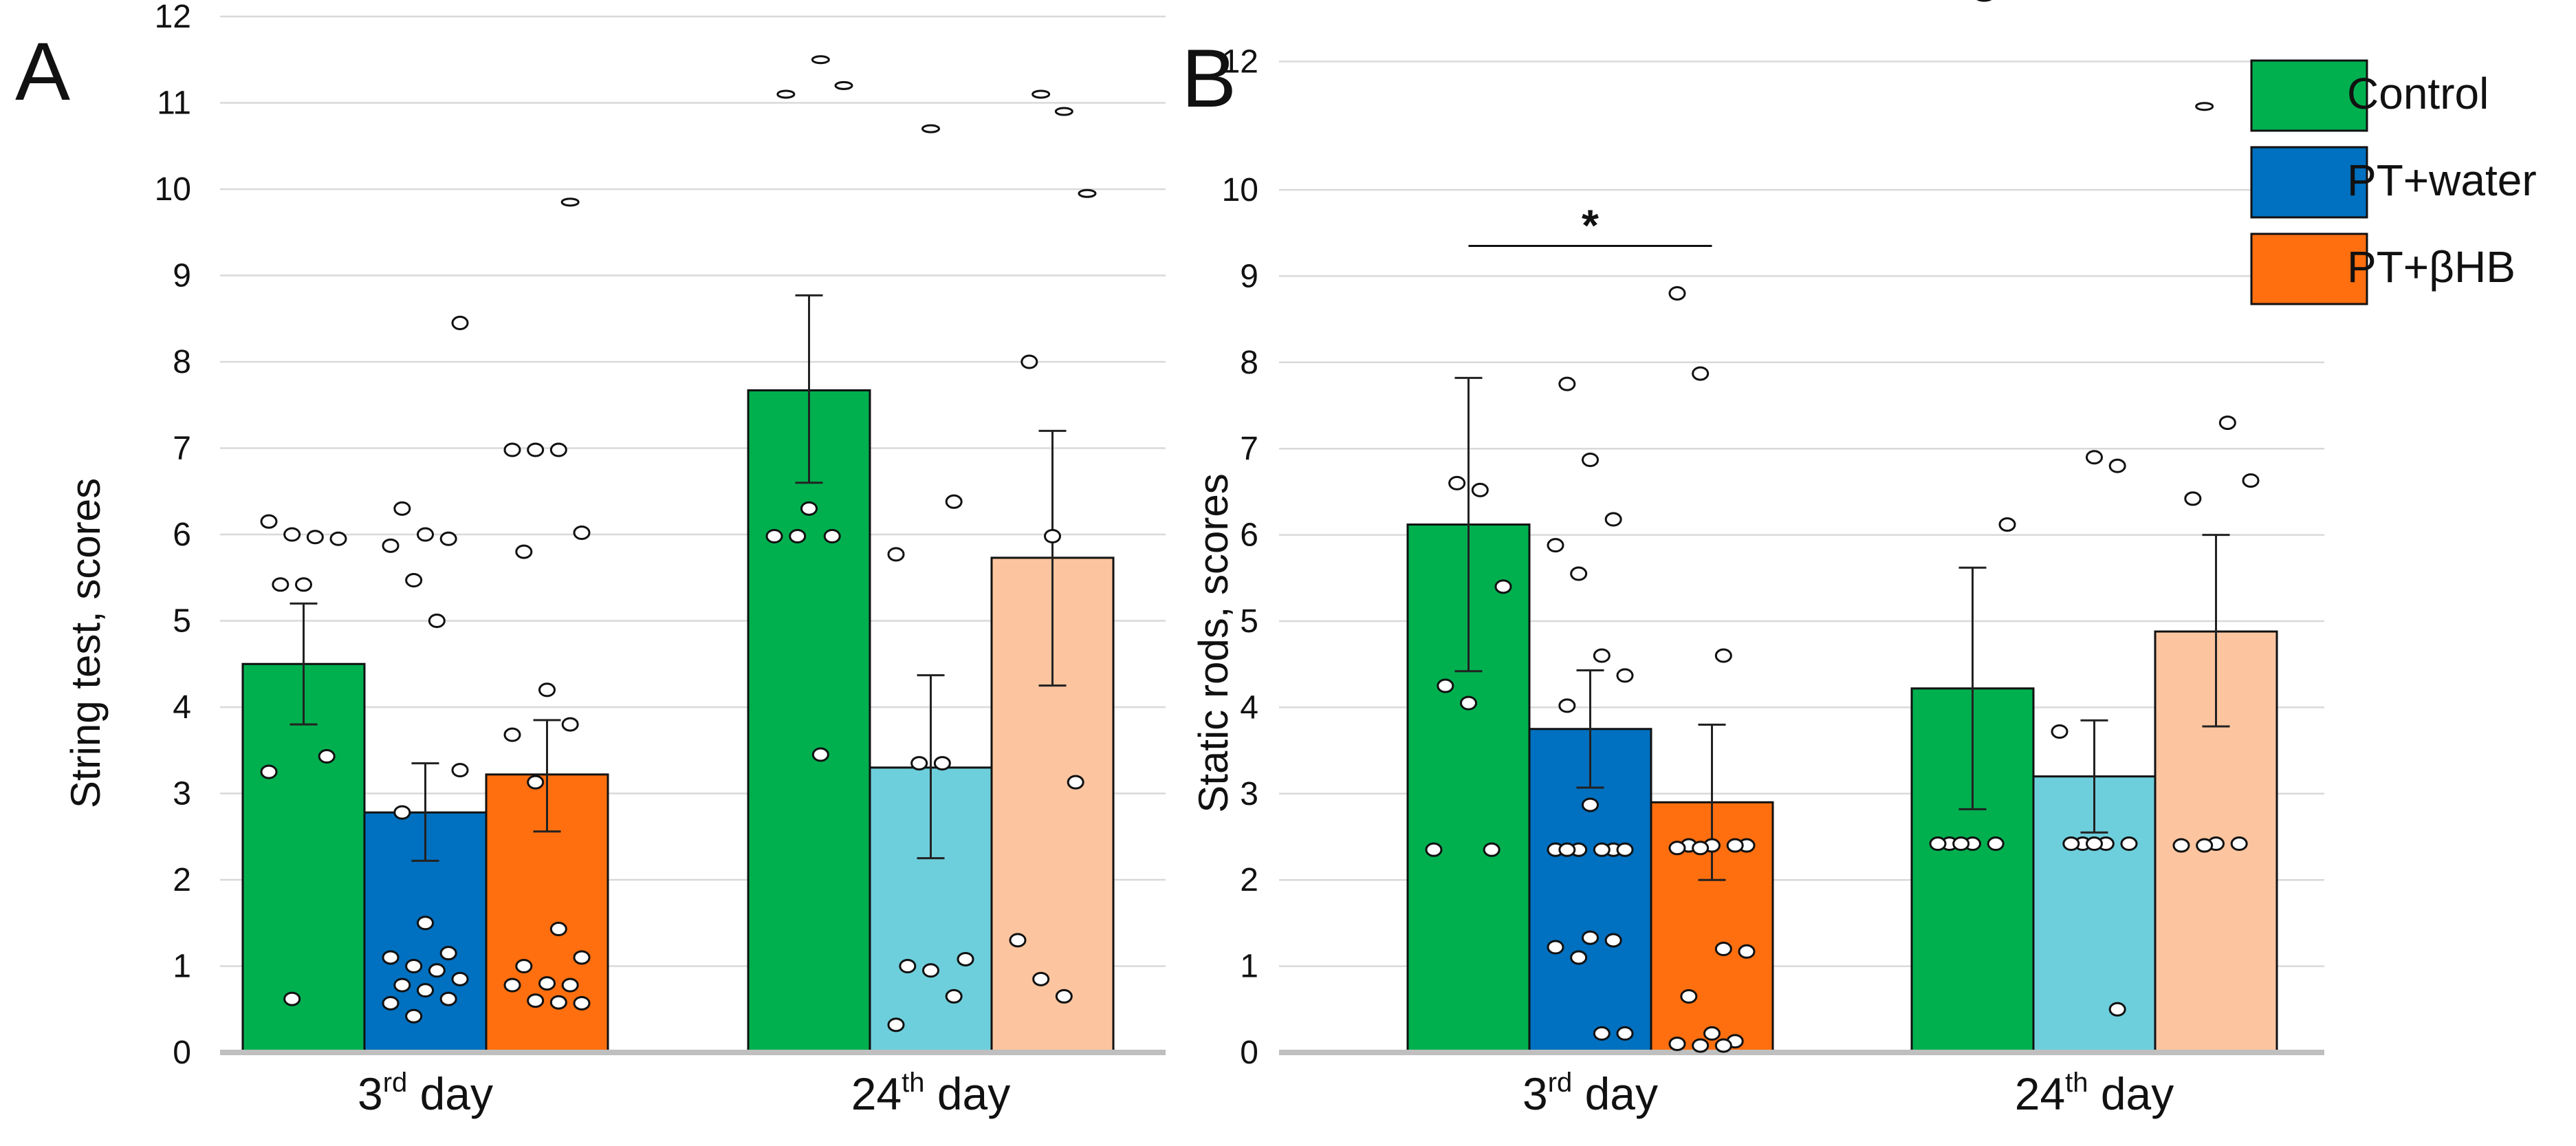 The width and height of the screenshot is (2576, 1146). Describe the element at coordinates (182, 708) in the screenshot. I see `panel-a-y-tick-label: 4` at that location.